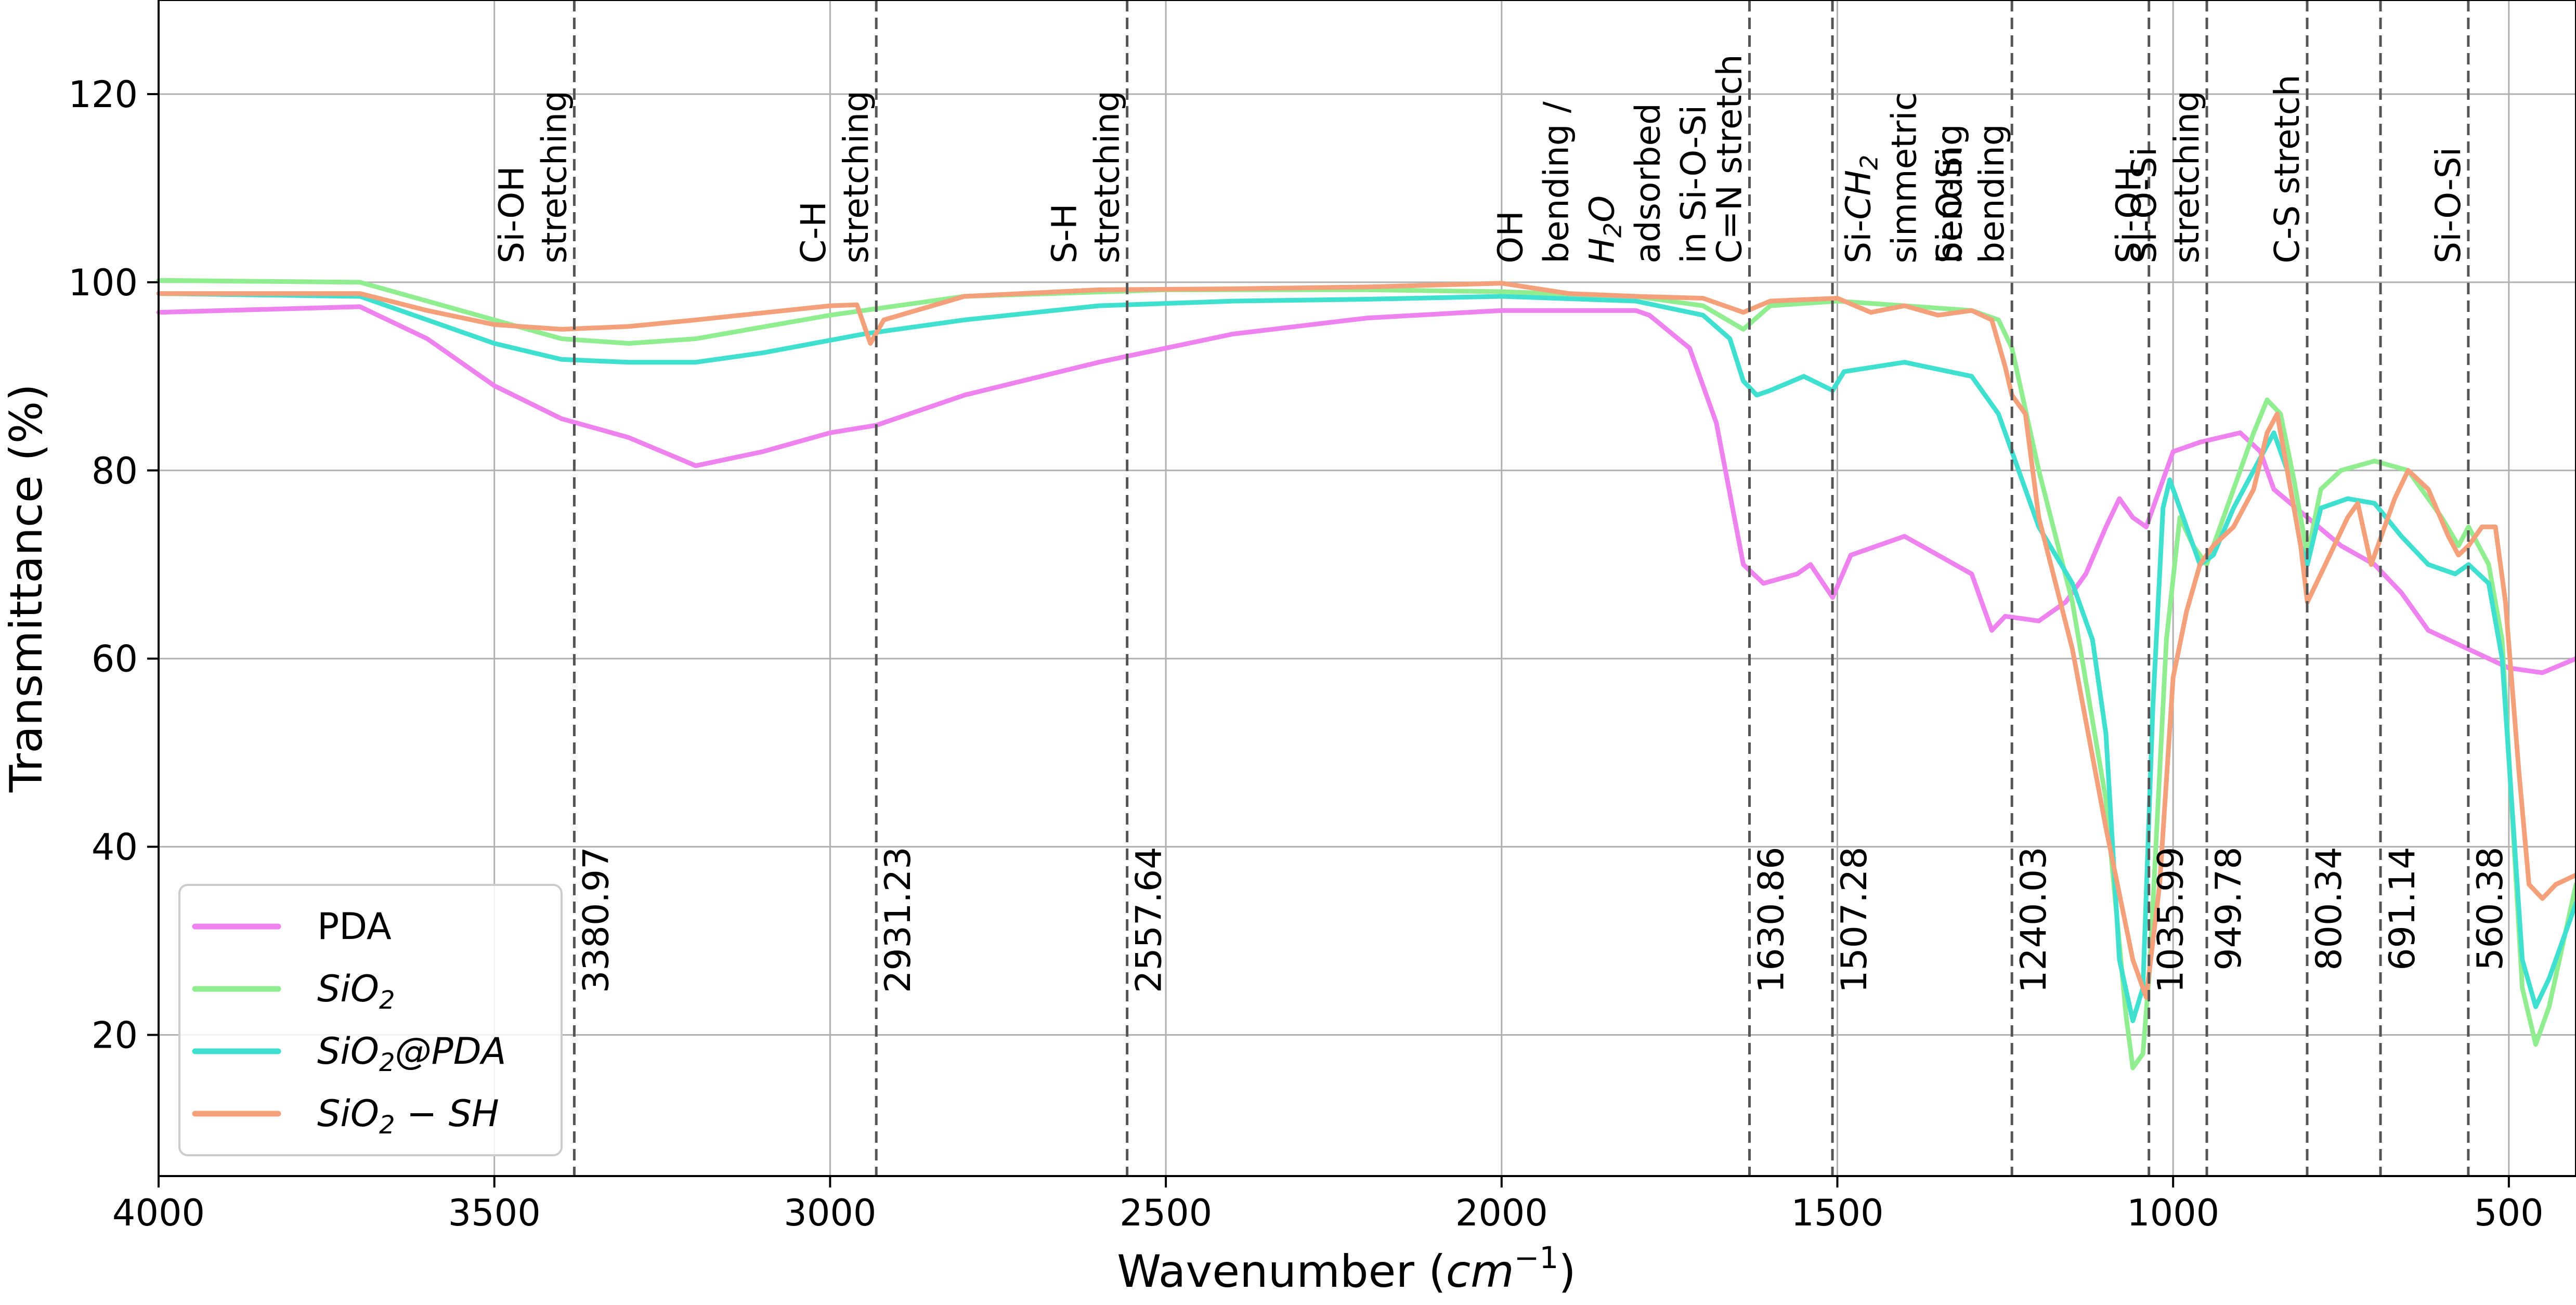 The height and width of the screenshot is (1305, 2576). Describe the element at coordinates (1065, 233) in the screenshot. I see `band-annotation: S-H` at that location.